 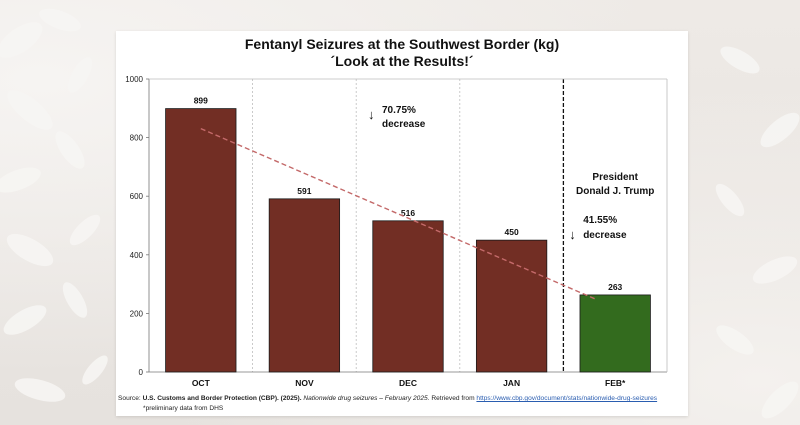 I want to click on bar-nov, so click(x=304, y=285).